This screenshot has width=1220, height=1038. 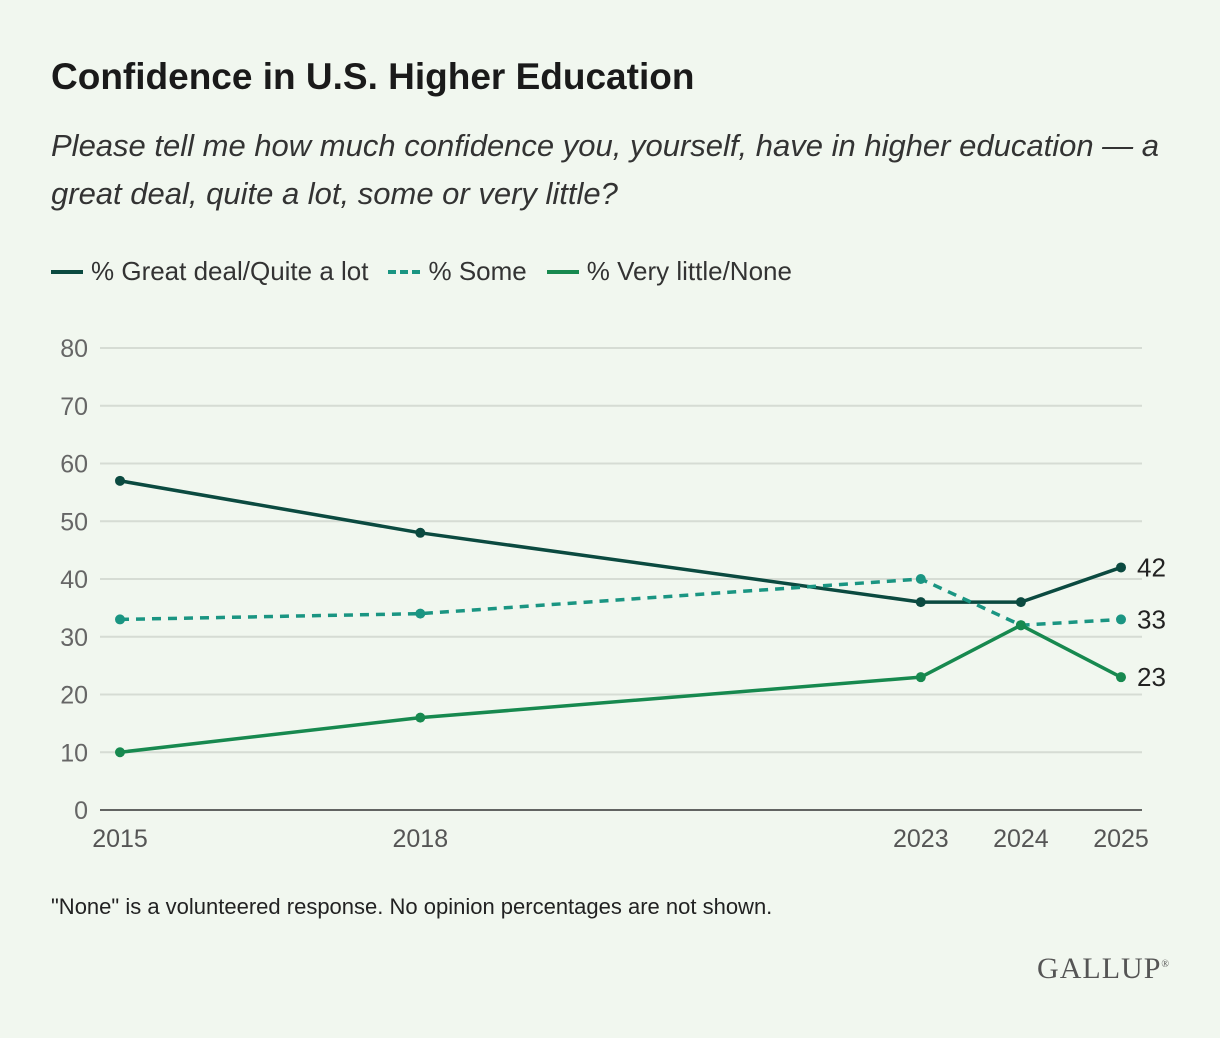 I want to click on chart-title: Confidence in U.S. Higher Education, so click(x=373, y=76).